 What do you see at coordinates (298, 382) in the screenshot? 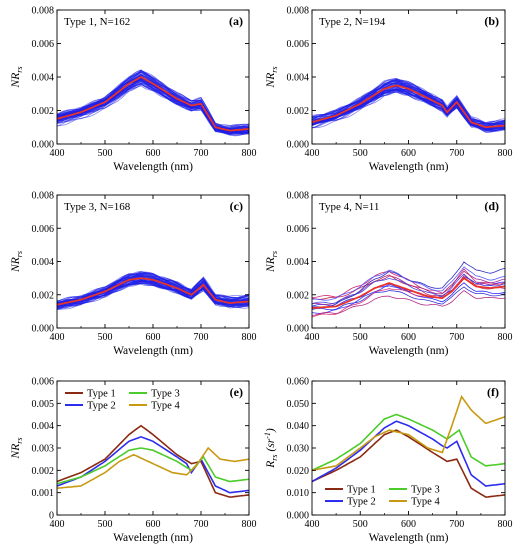
I see `y-tick-label: 0.060` at bounding box center [298, 382].